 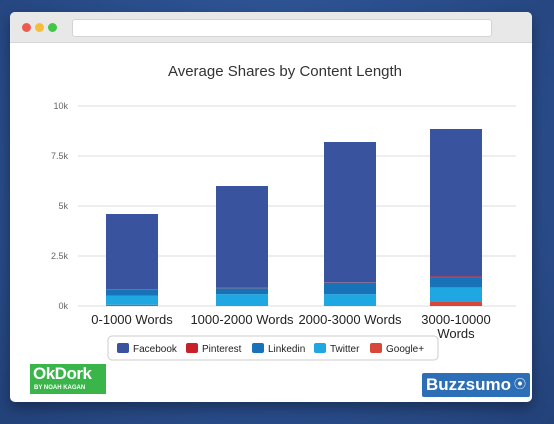 I want to click on x-tick-label: 3000-10000, so click(x=455, y=319).